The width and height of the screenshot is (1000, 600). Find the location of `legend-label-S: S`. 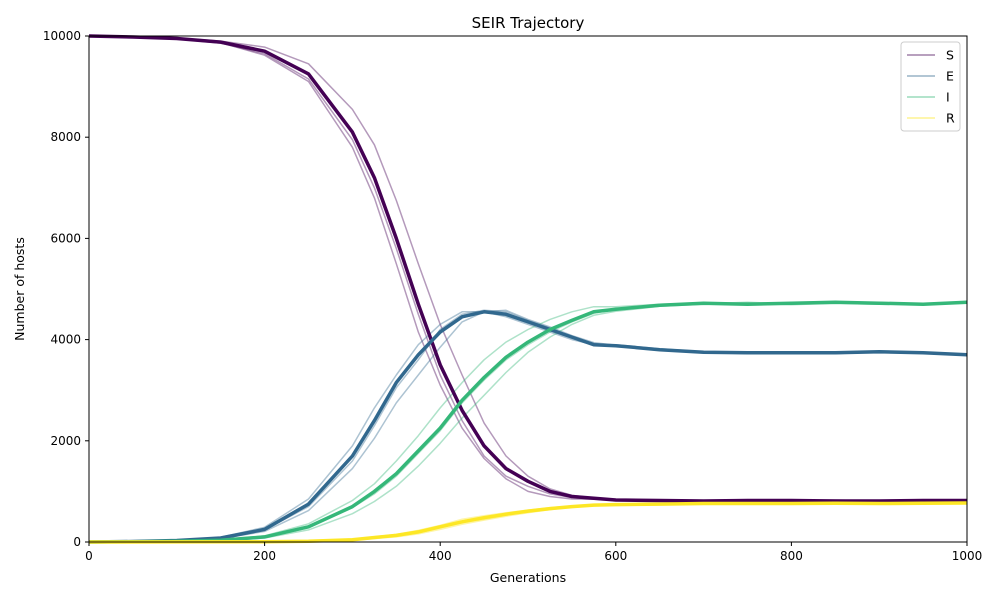

legend-label-S: S is located at coordinates (950, 55).